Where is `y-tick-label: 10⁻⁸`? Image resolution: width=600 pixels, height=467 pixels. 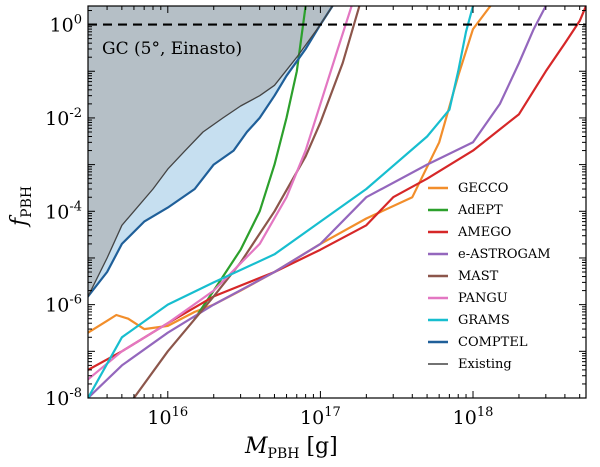 y-tick-label: 10⁻⁸ is located at coordinates (63, 398).